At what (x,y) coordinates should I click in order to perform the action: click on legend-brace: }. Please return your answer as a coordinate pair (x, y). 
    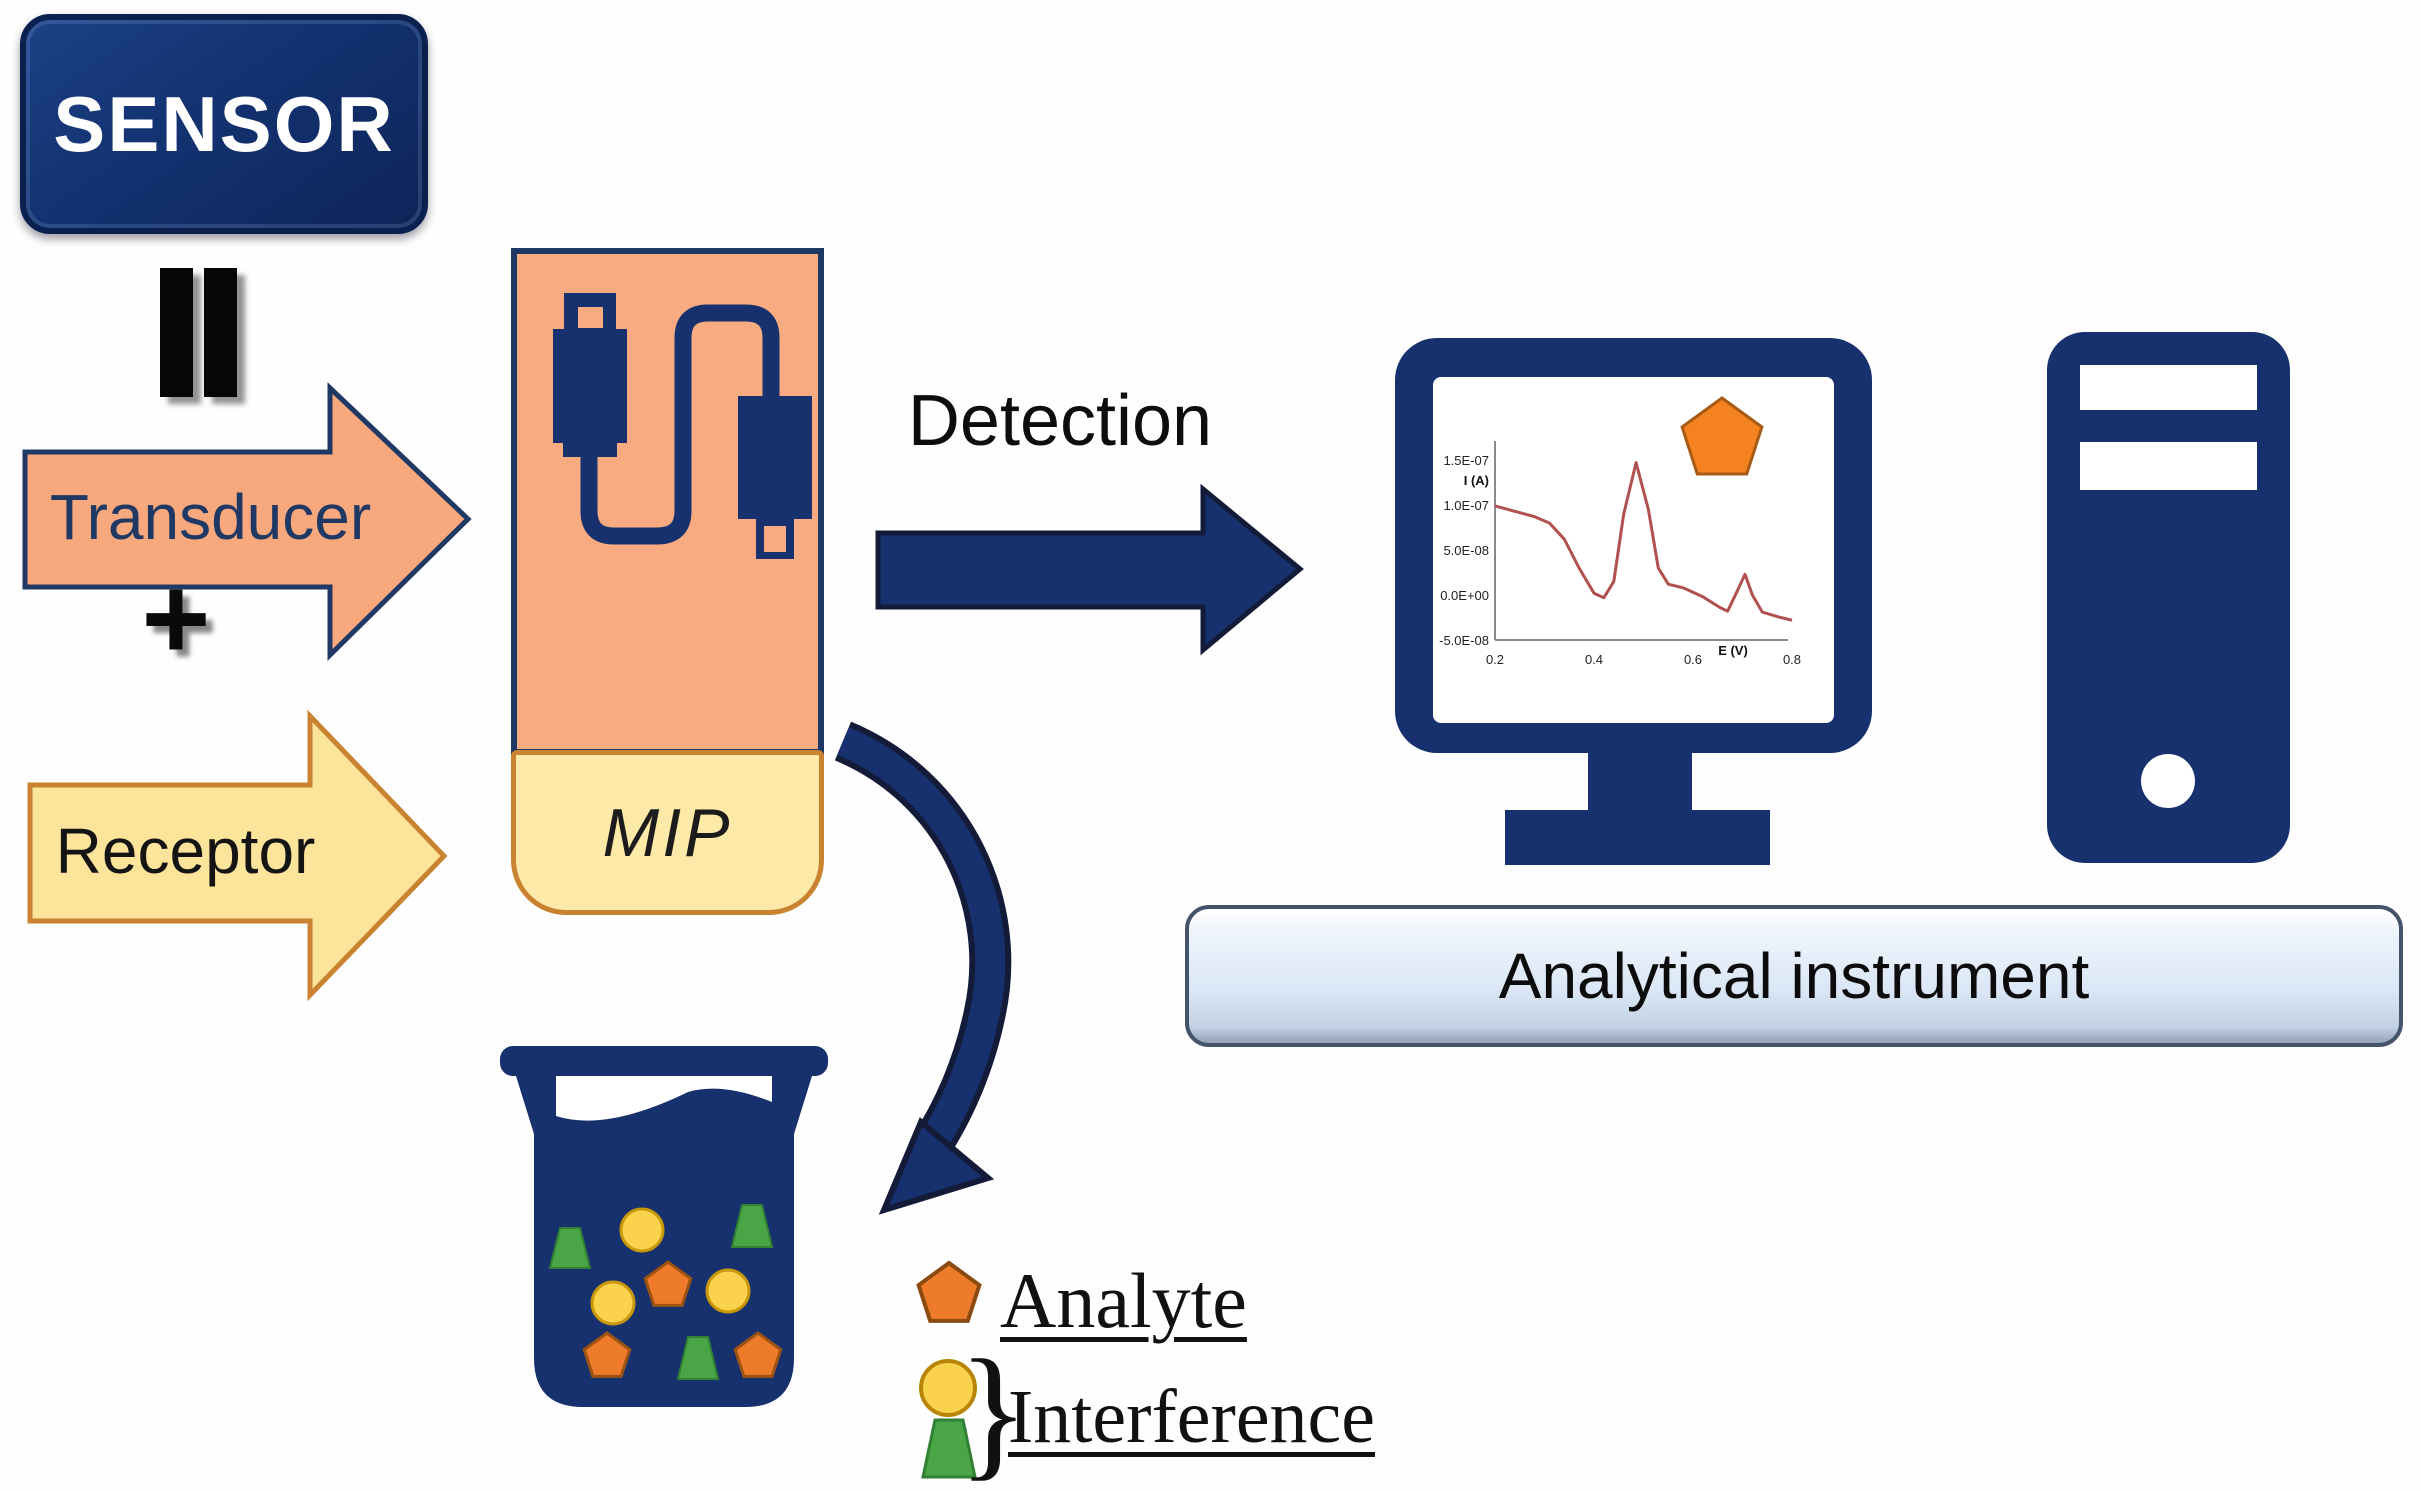
    Looking at the image, I should click on (994, 1410).